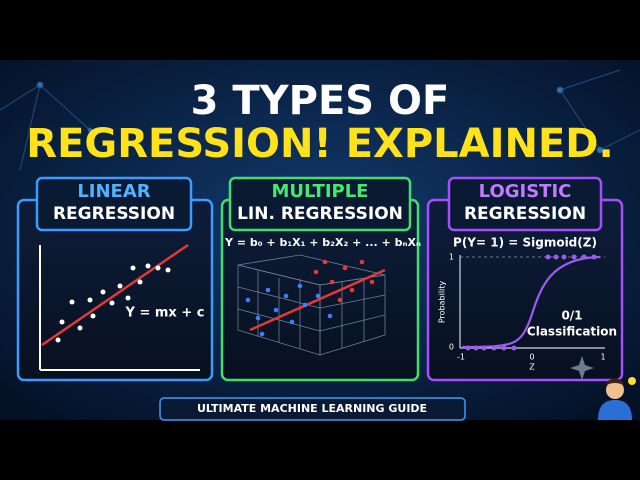 This screenshot has height=480, width=640. I want to click on equation: Y = b₀ + b₁X₁ + b₂X₂ + ... + bₙXₙ, so click(322, 242).